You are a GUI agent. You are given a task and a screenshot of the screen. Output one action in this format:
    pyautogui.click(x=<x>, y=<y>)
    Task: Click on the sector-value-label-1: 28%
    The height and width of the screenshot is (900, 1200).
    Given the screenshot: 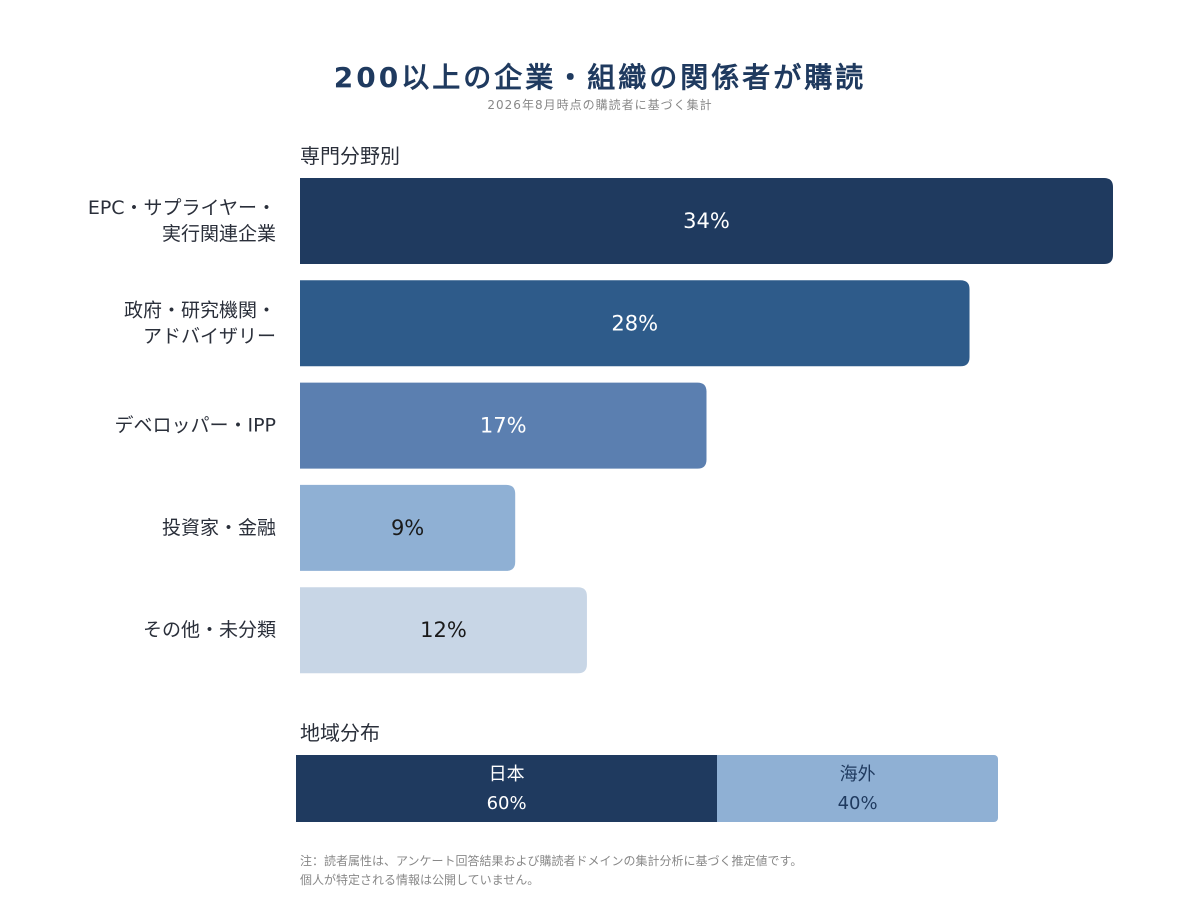 What is the action you would take?
    pyautogui.click(x=634, y=323)
    